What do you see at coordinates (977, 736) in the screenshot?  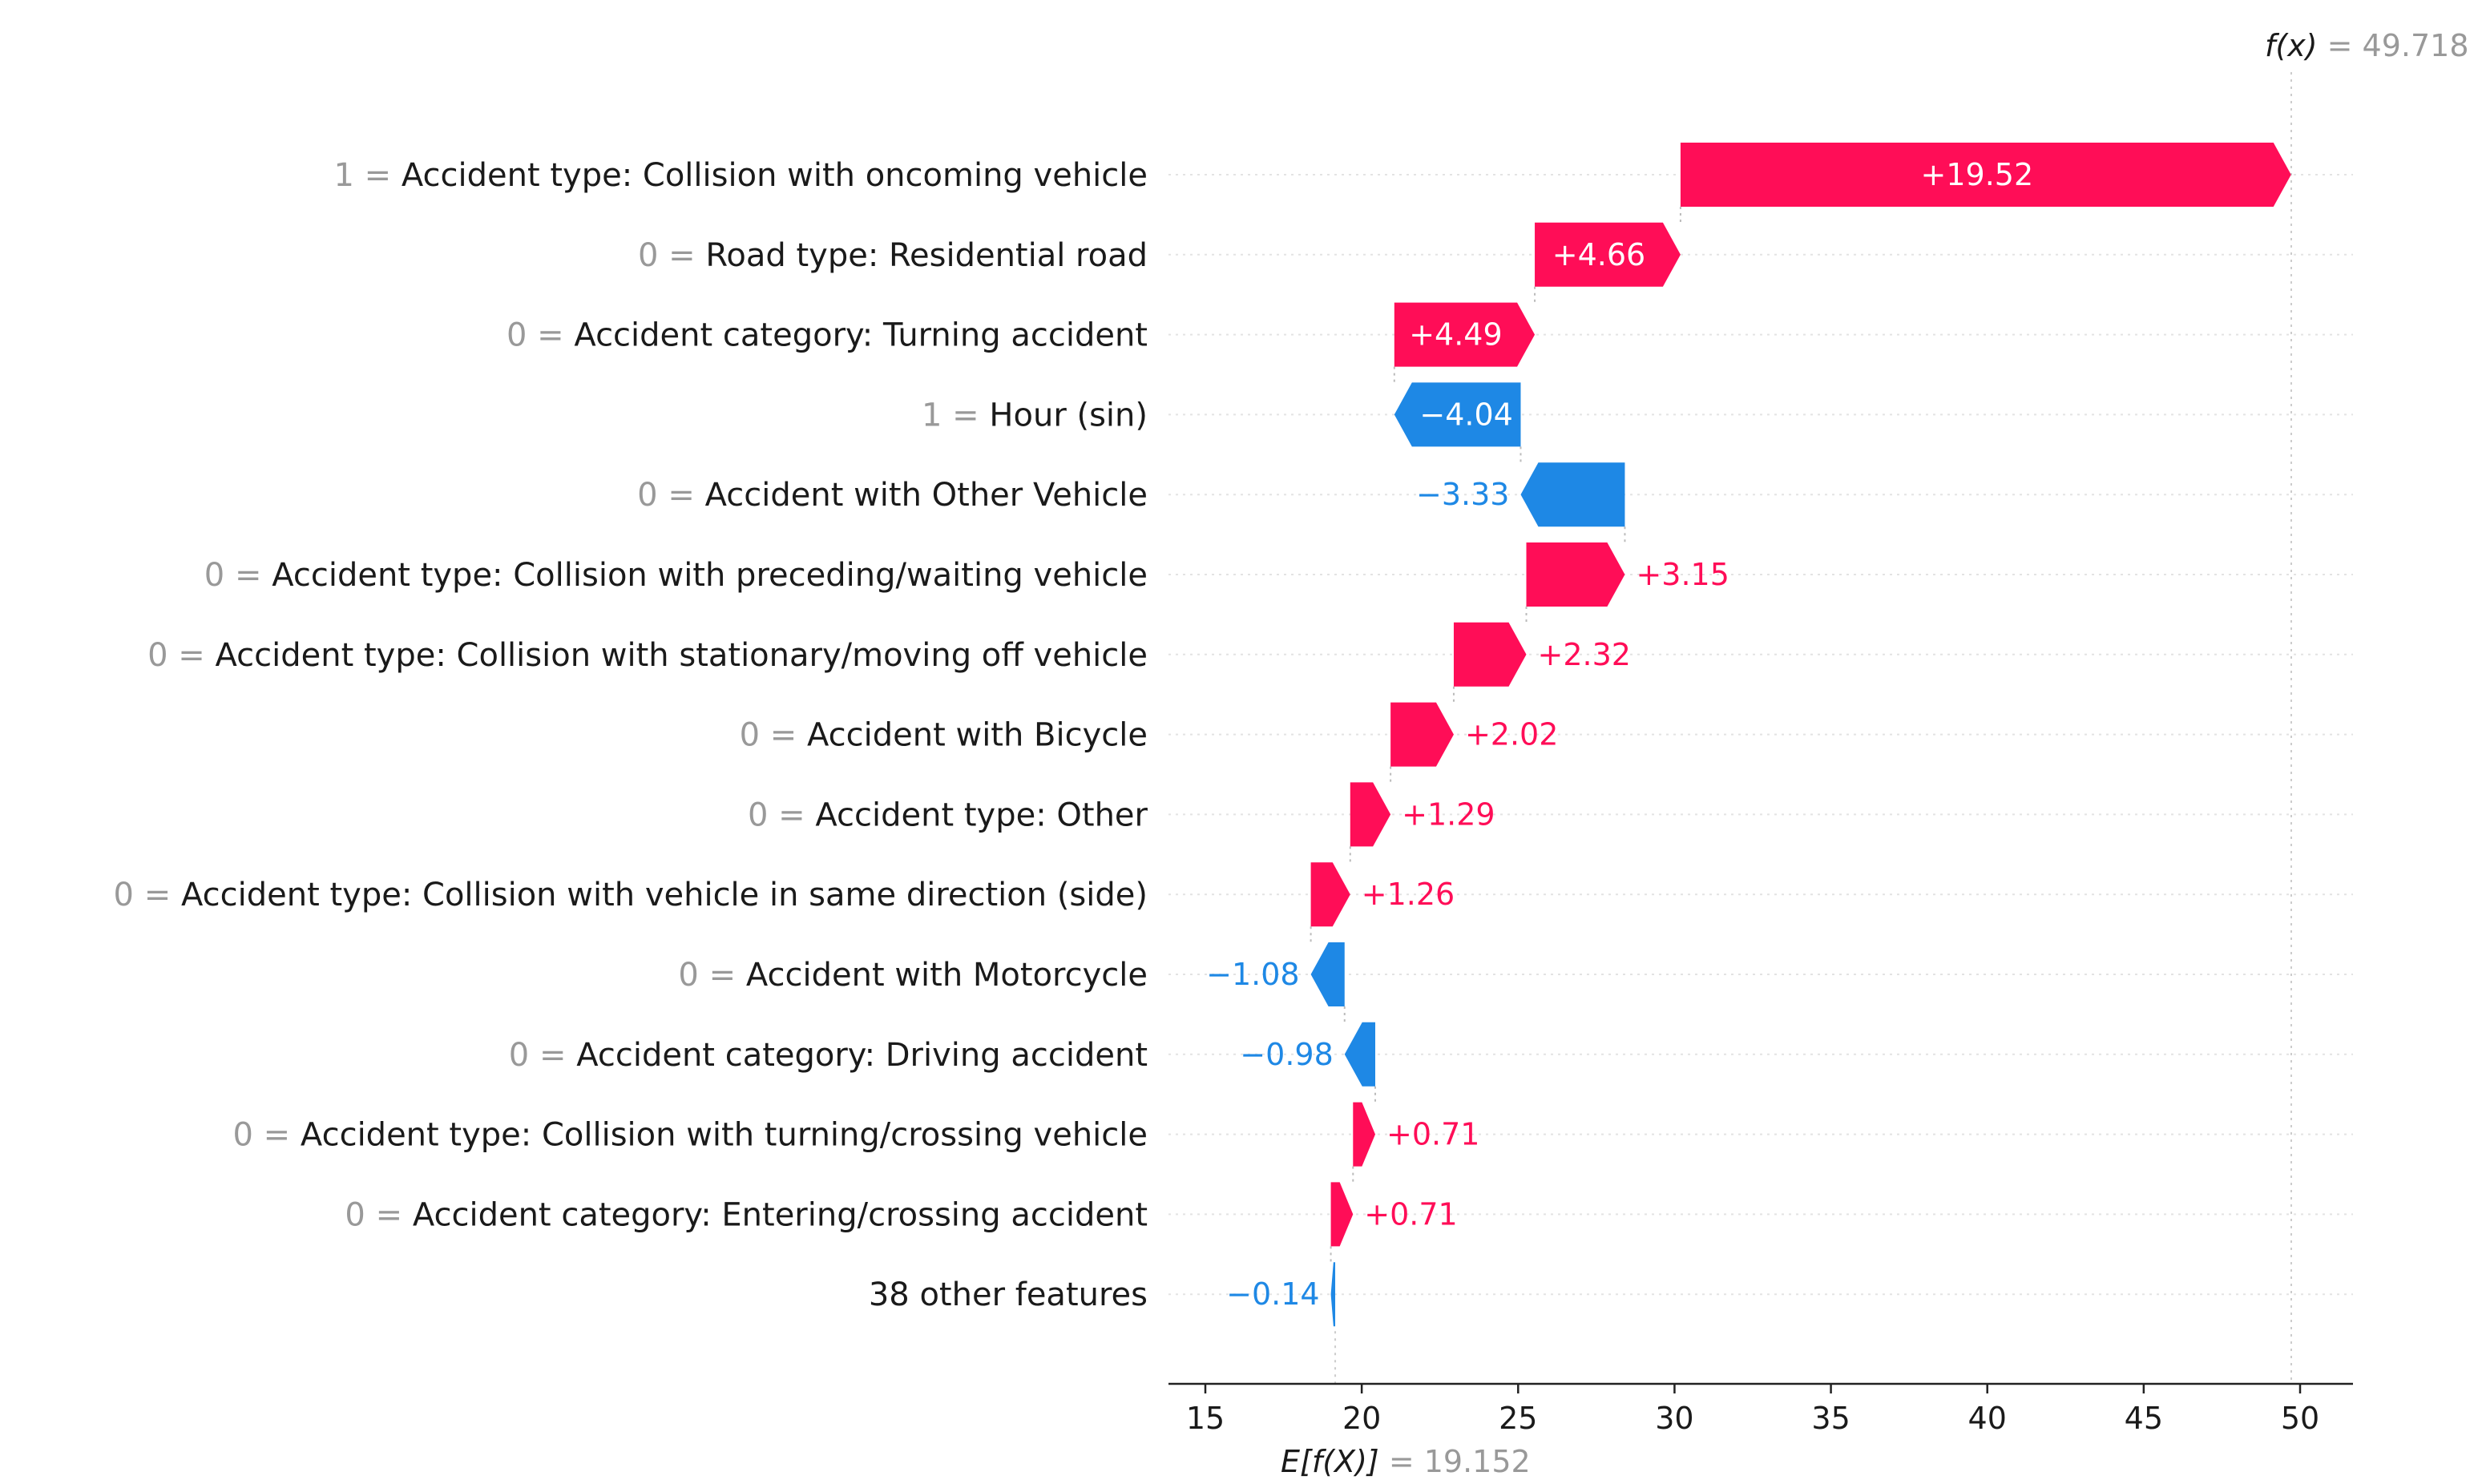 I see `feature-name: Accident with Bicycle` at bounding box center [977, 736].